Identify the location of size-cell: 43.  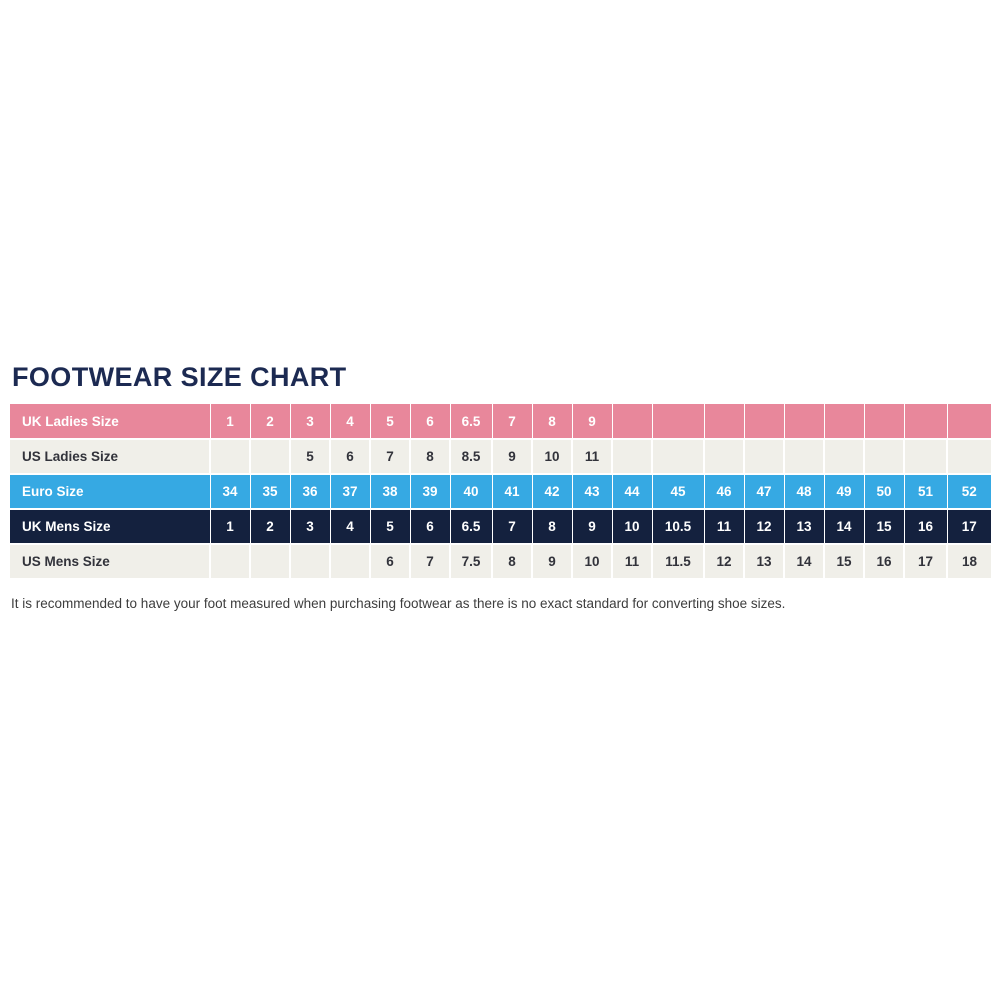
(591, 492).